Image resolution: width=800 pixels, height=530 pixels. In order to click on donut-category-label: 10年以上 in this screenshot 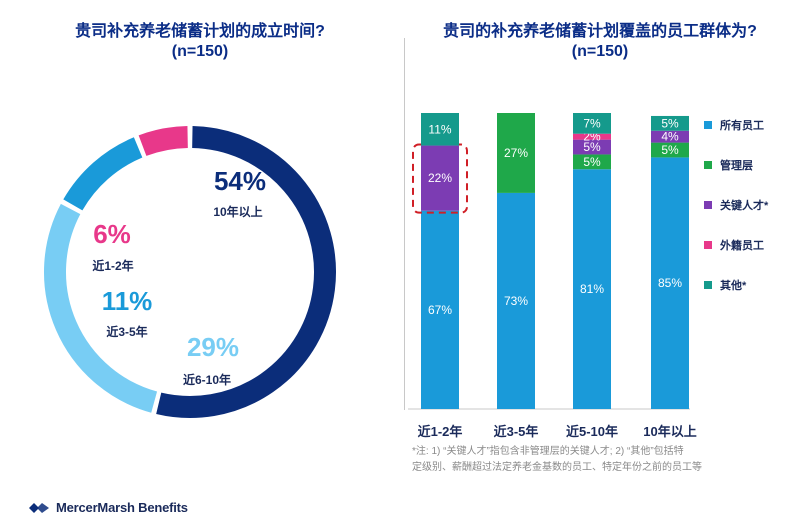, I will do `click(237, 211)`.